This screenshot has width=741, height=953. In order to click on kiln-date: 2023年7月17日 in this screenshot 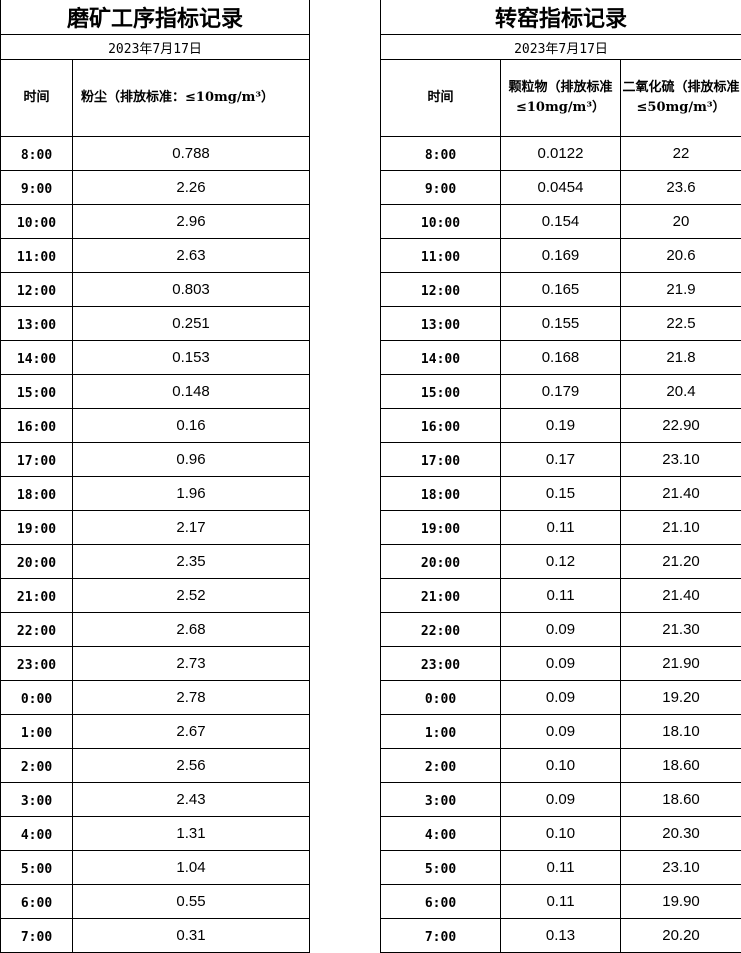, I will do `click(561, 47)`.